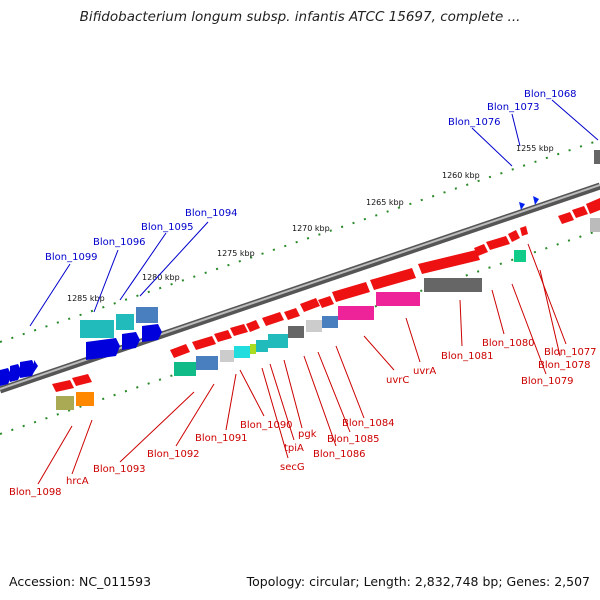  What do you see at coordinates (368, 423) in the screenshot?
I see `gene-label: Blon_1084` at bounding box center [368, 423].